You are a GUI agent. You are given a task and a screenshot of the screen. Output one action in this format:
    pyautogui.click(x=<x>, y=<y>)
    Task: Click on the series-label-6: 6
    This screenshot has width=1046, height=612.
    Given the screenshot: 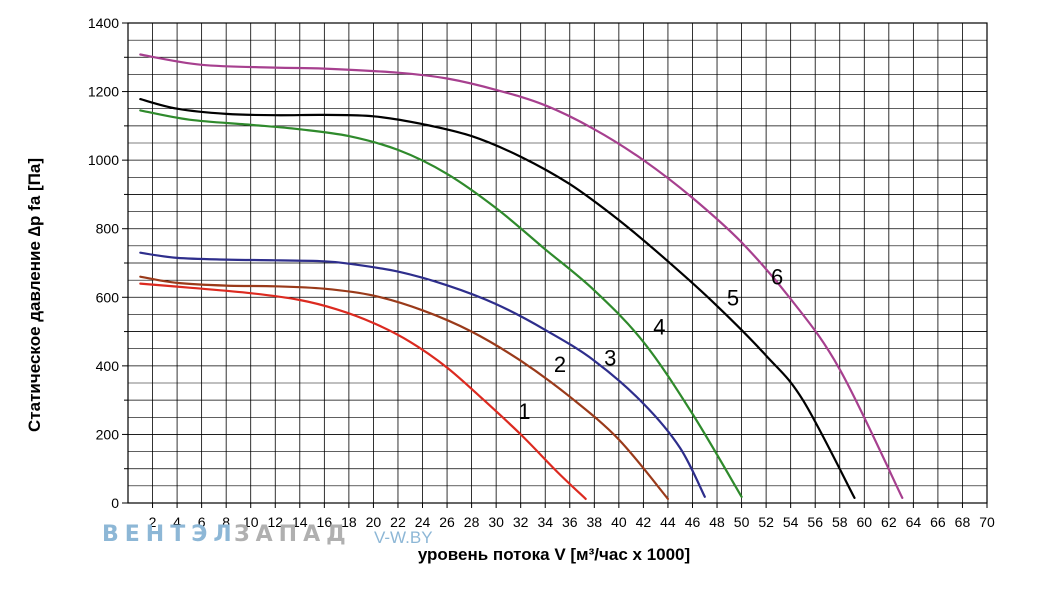 What is the action you would take?
    pyautogui.click(x=777, y=277)
    